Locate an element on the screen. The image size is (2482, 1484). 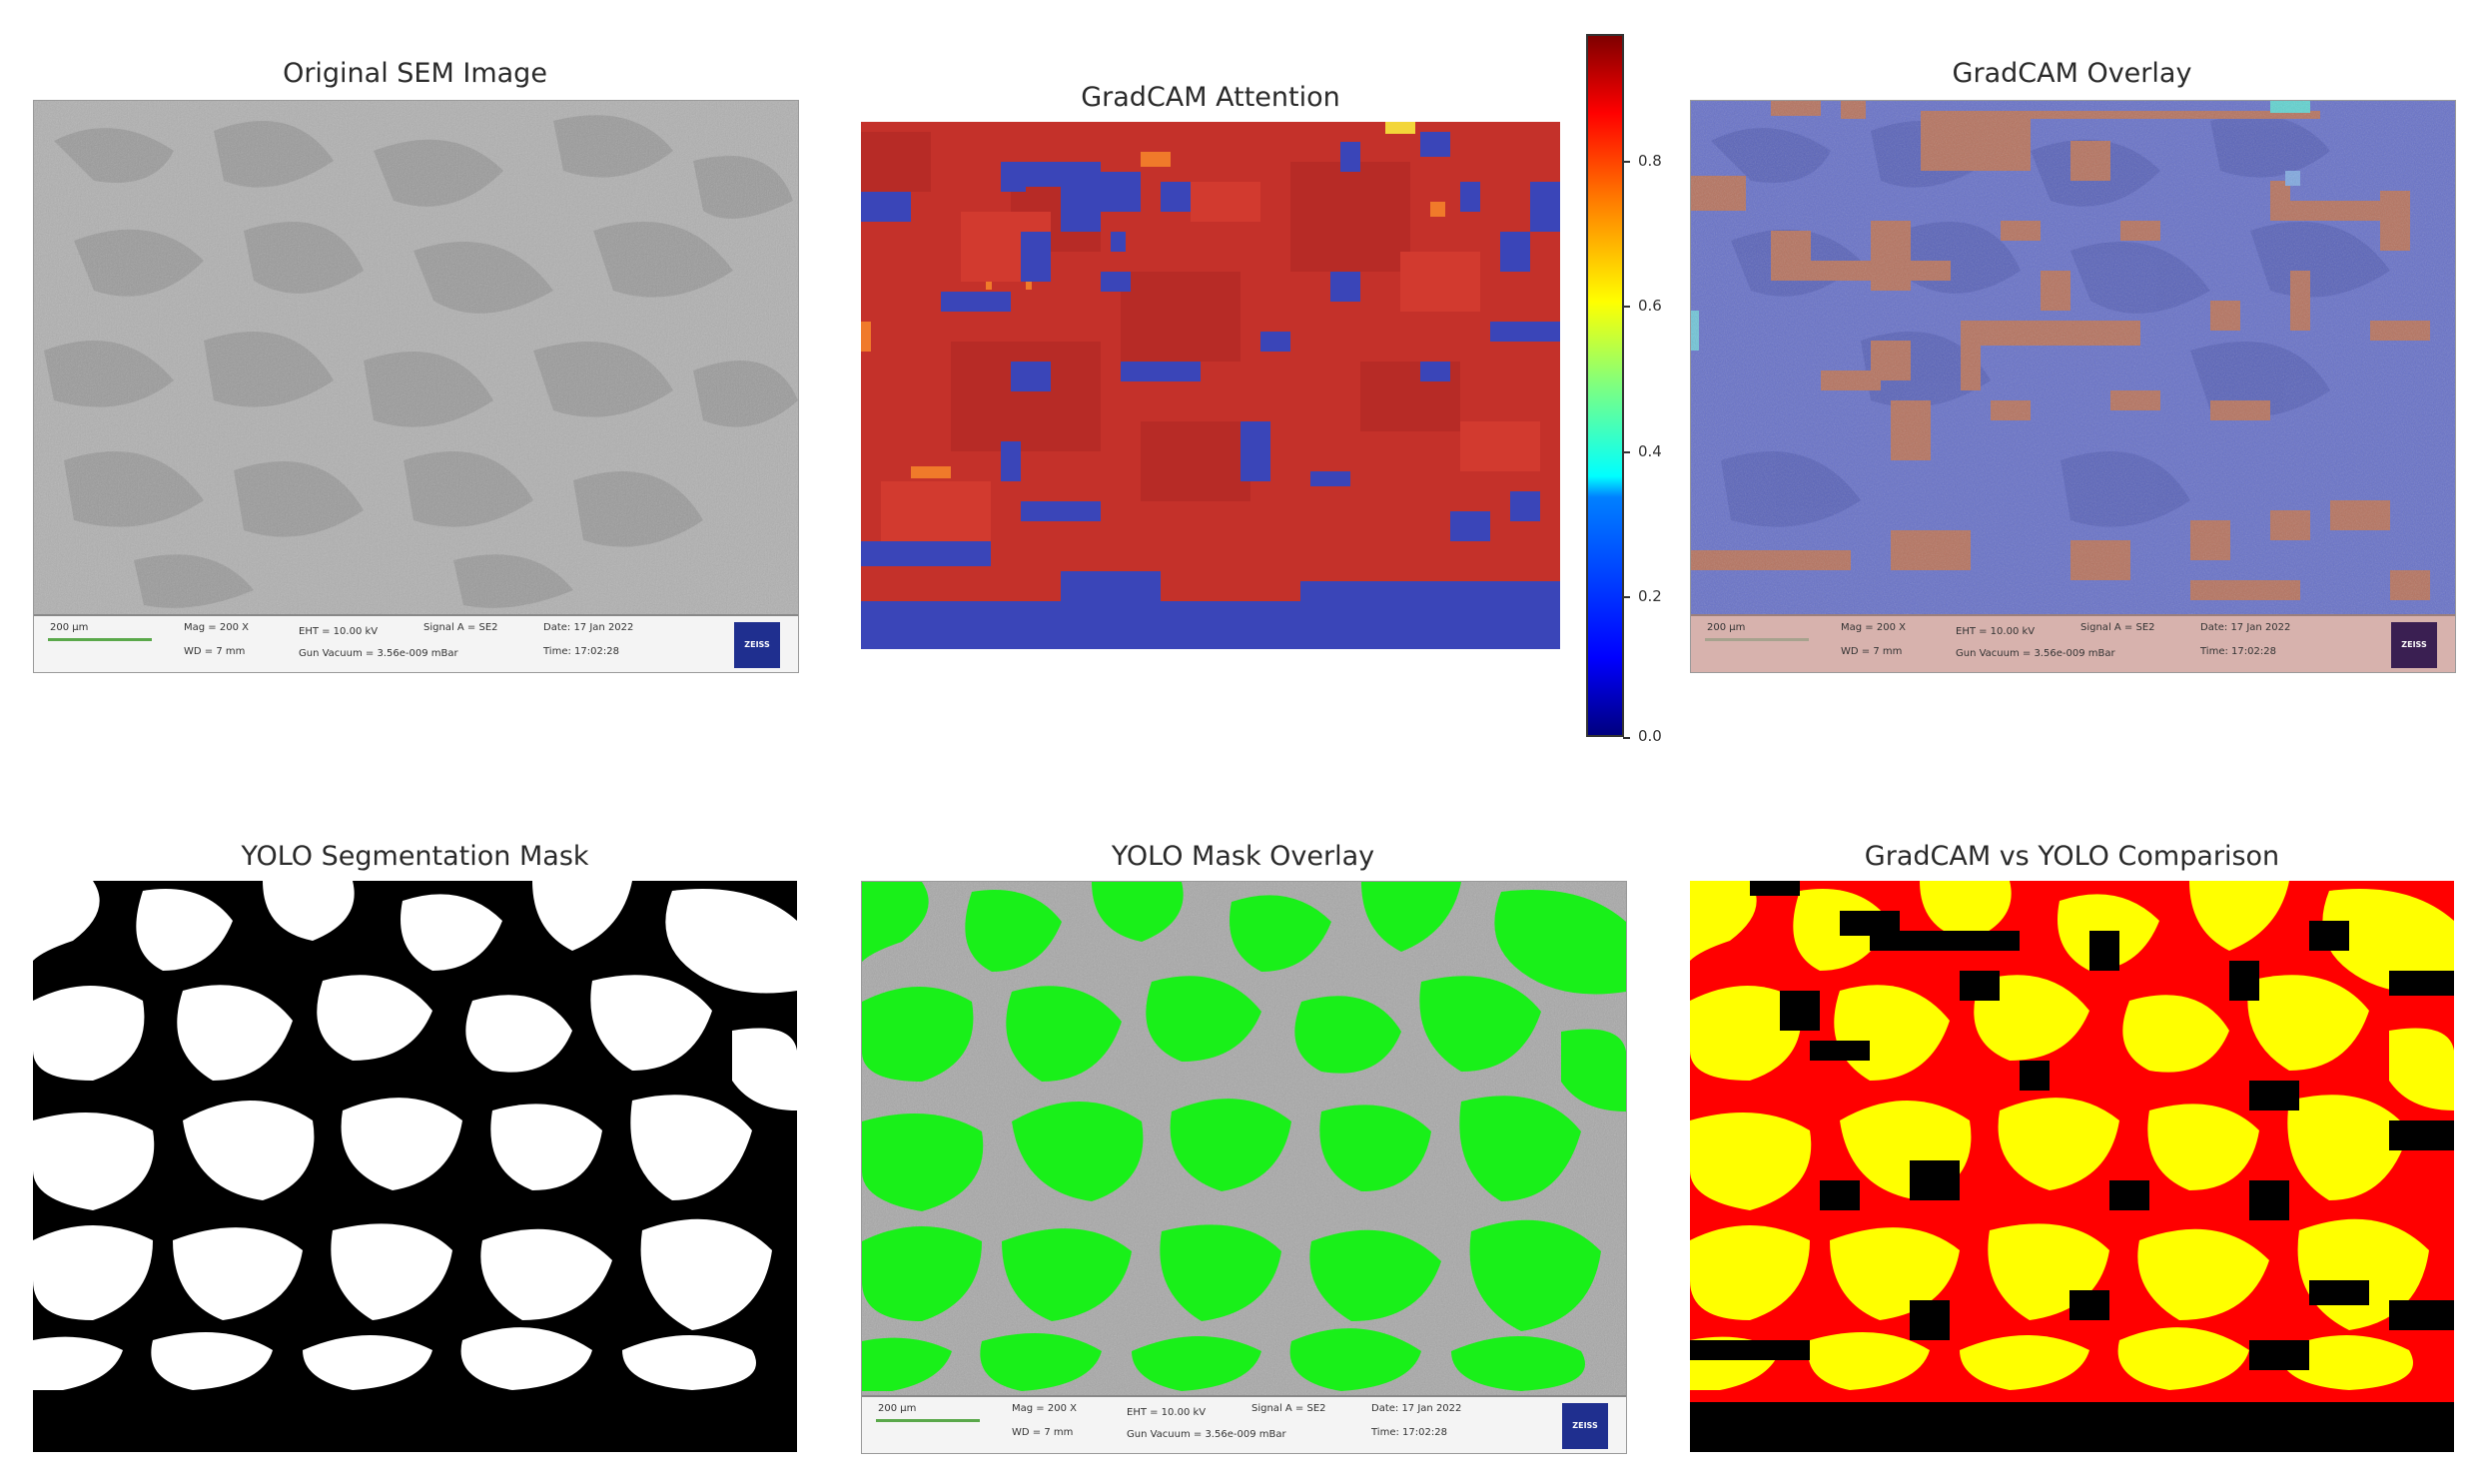
mask-image is located at coordinates (415, 1167).